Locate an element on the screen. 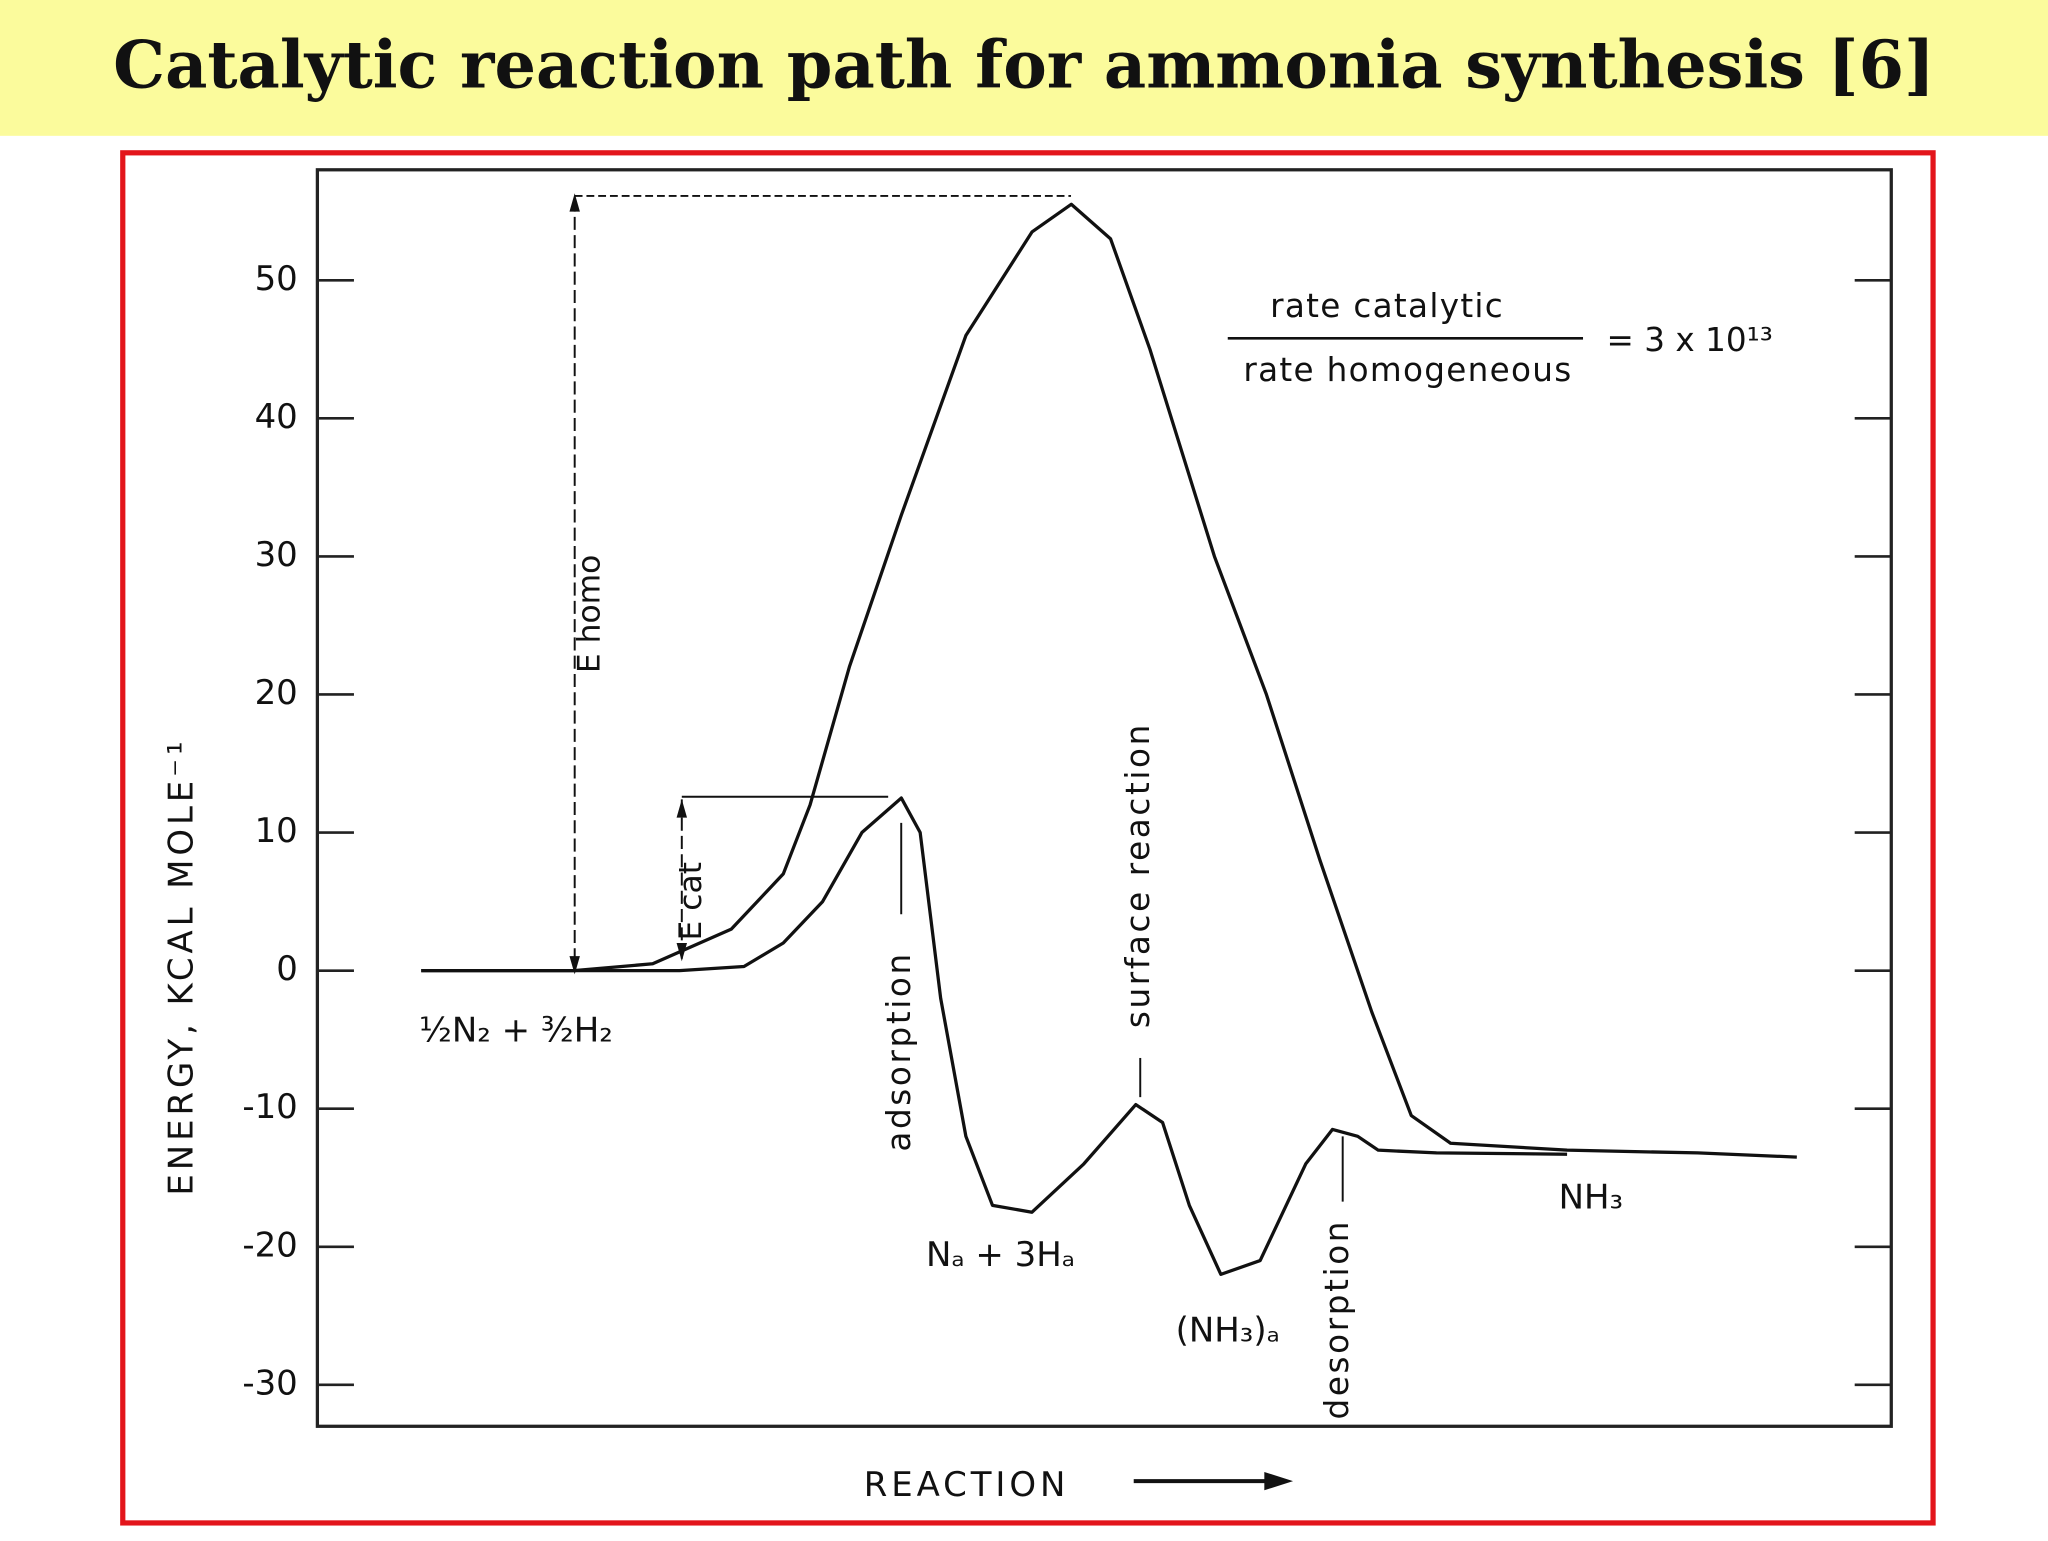 This screenshot has width=2048, height=1541. y-tick-label: 50 is located at coordinates (276, 279).